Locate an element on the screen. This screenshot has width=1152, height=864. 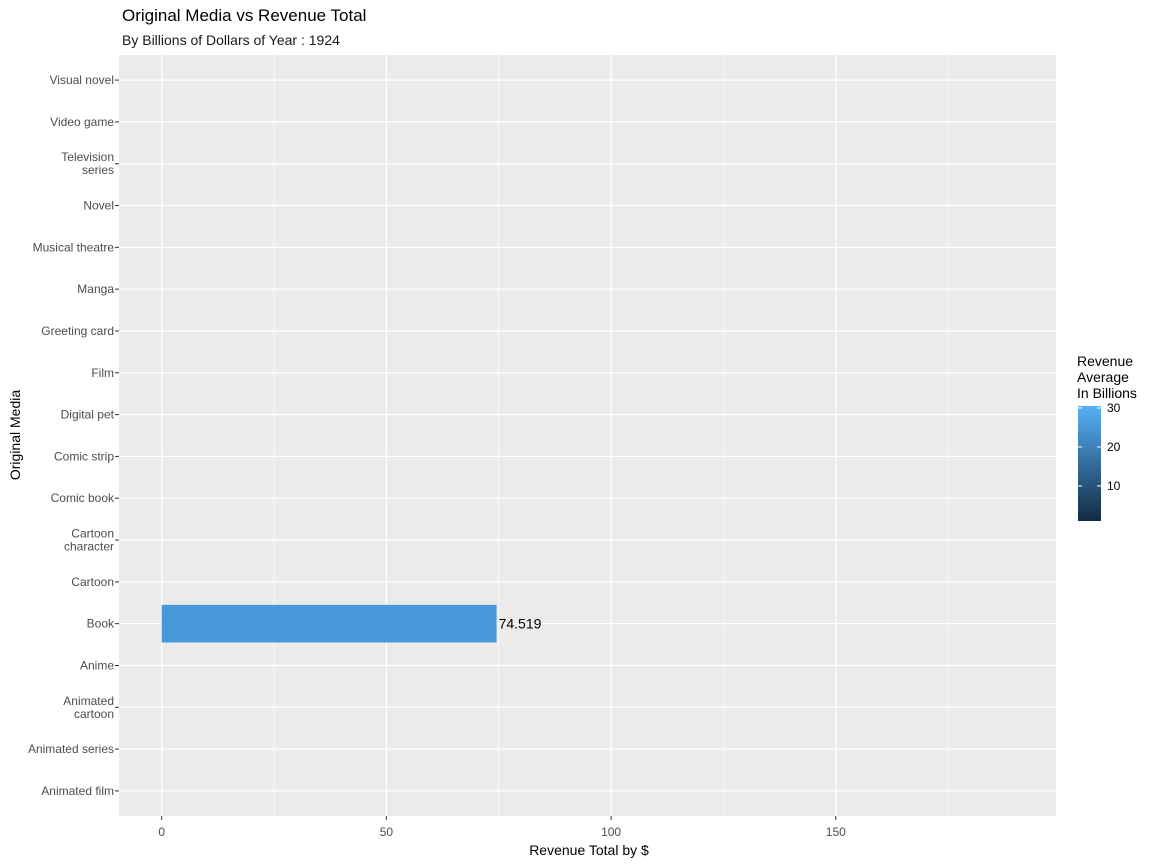
y-tick-label: Video game is located at coordinates (82, 122).